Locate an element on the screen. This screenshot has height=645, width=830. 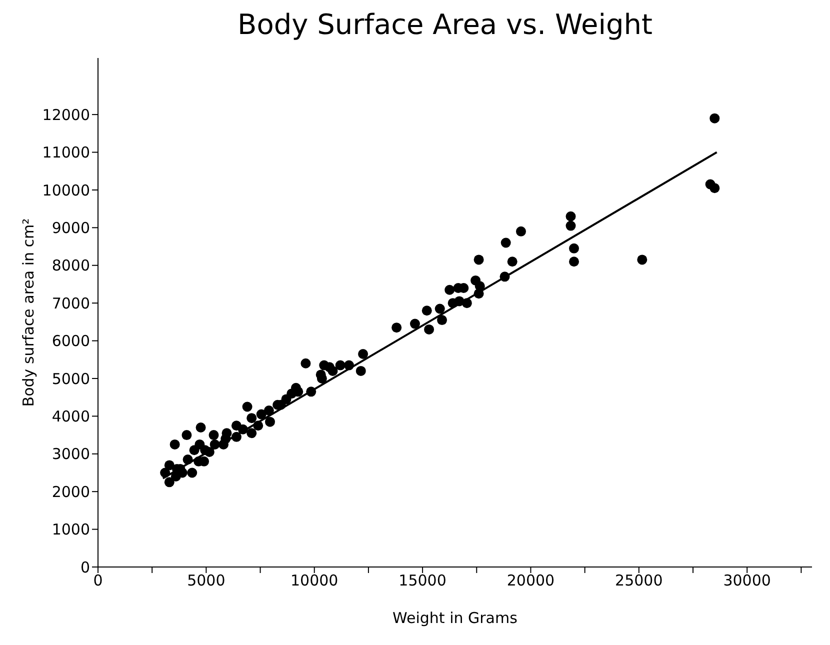
y-tick-label: 7000 is located at coordinates (71, 303).